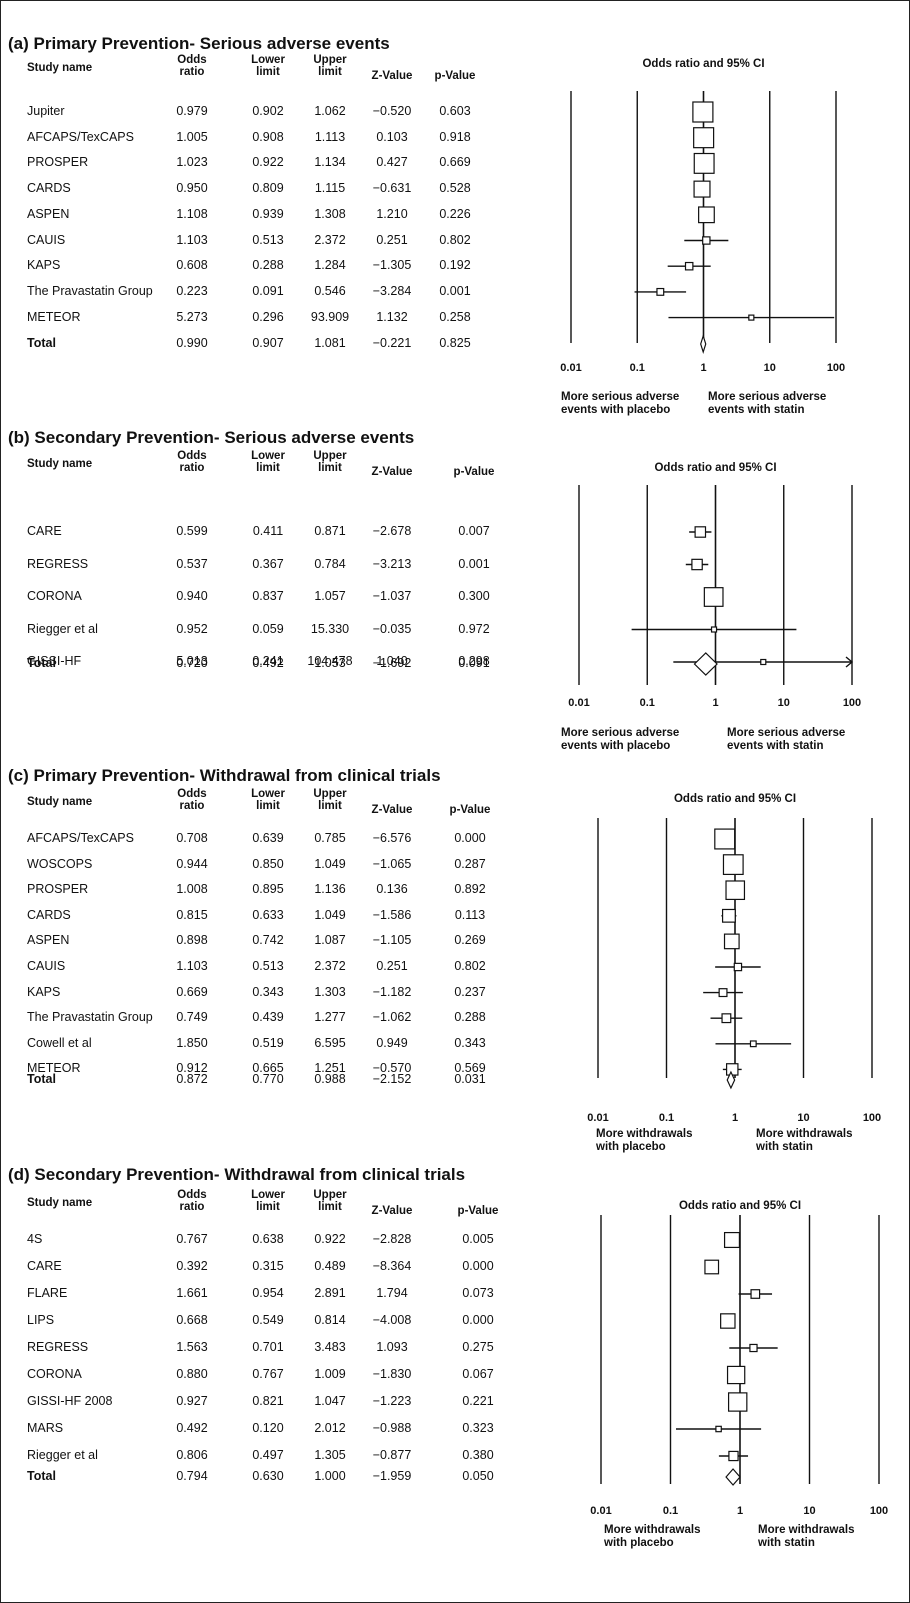 This screenshot has width=910, height=1603. Describe the element at coordinates (578, 703) in the screenshot. I see `tick-label: 0.01` at that location.